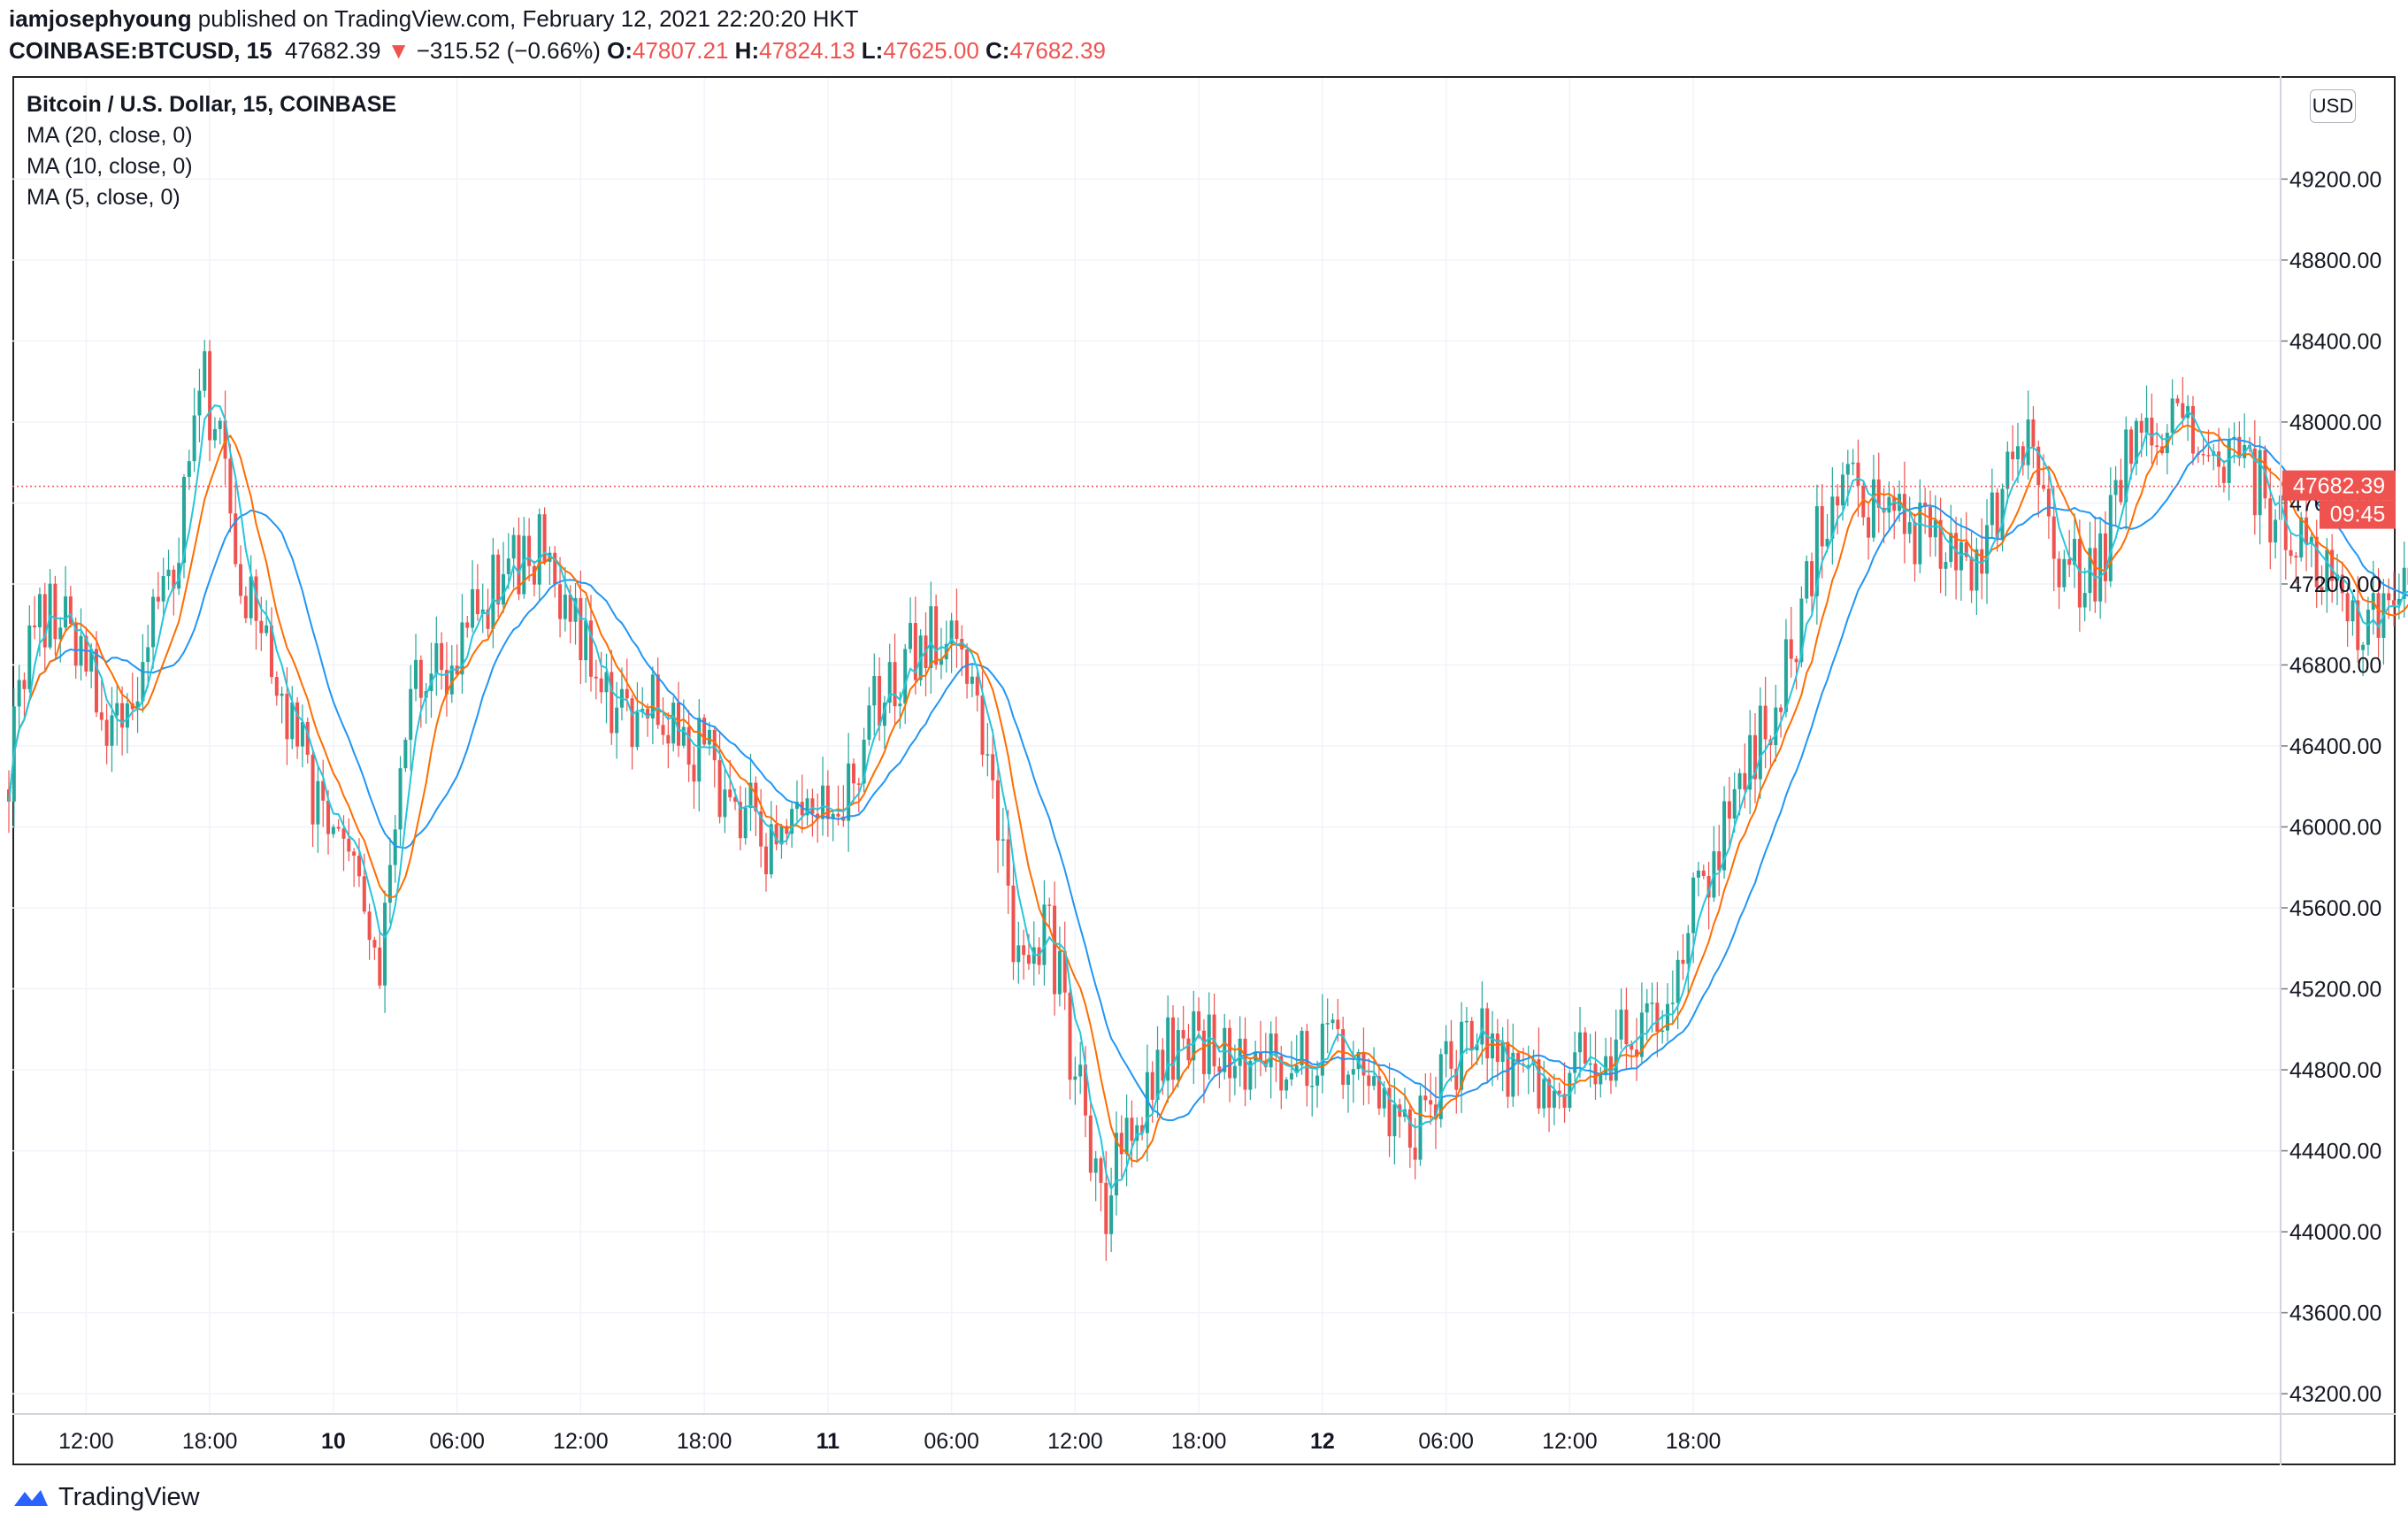 This screenshot has height=1529, width=2408. What do you see at coordinates (873, 50) in the screenshot?
I see `low-label: L:` at bounding box center [873, 50].